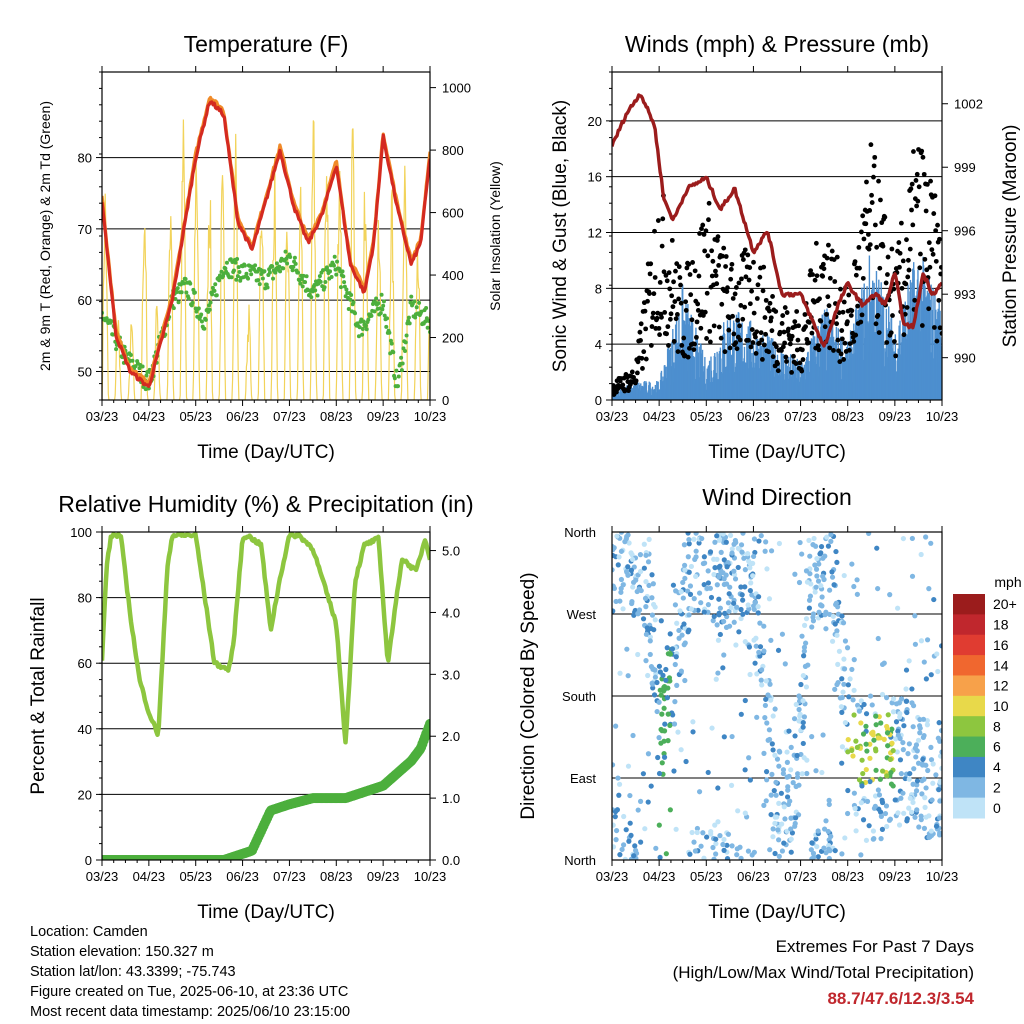 This screenshot has height=1024, width=1024. I want to click on x-tick-label: 03/23, so click(612, 416).